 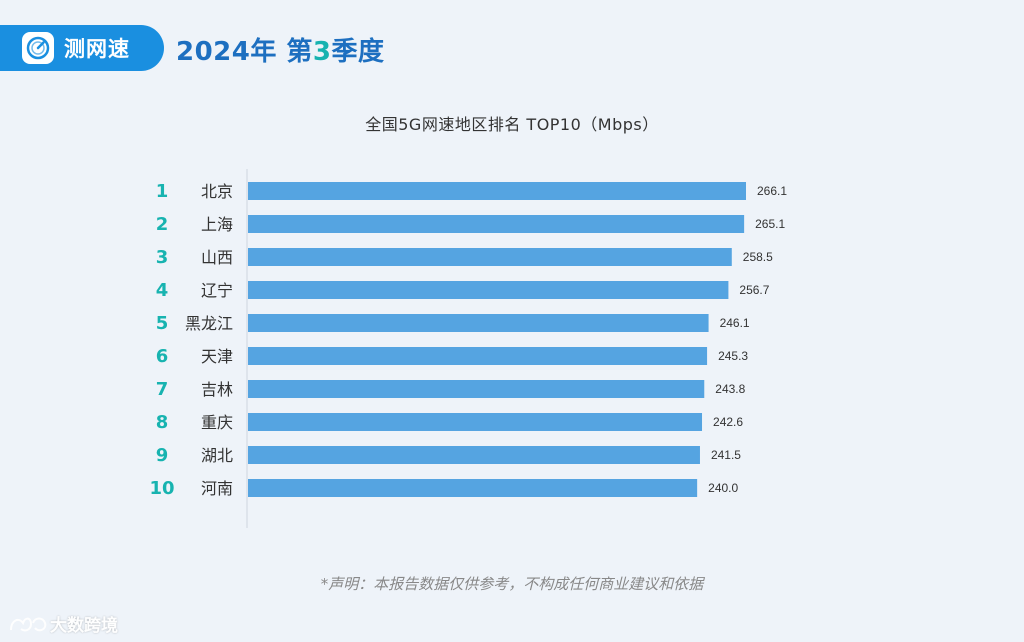 What do you see at coordinates (217, 422) in the screenshot?
I see `region-label: 重庆` at bounding box center [217, 422].